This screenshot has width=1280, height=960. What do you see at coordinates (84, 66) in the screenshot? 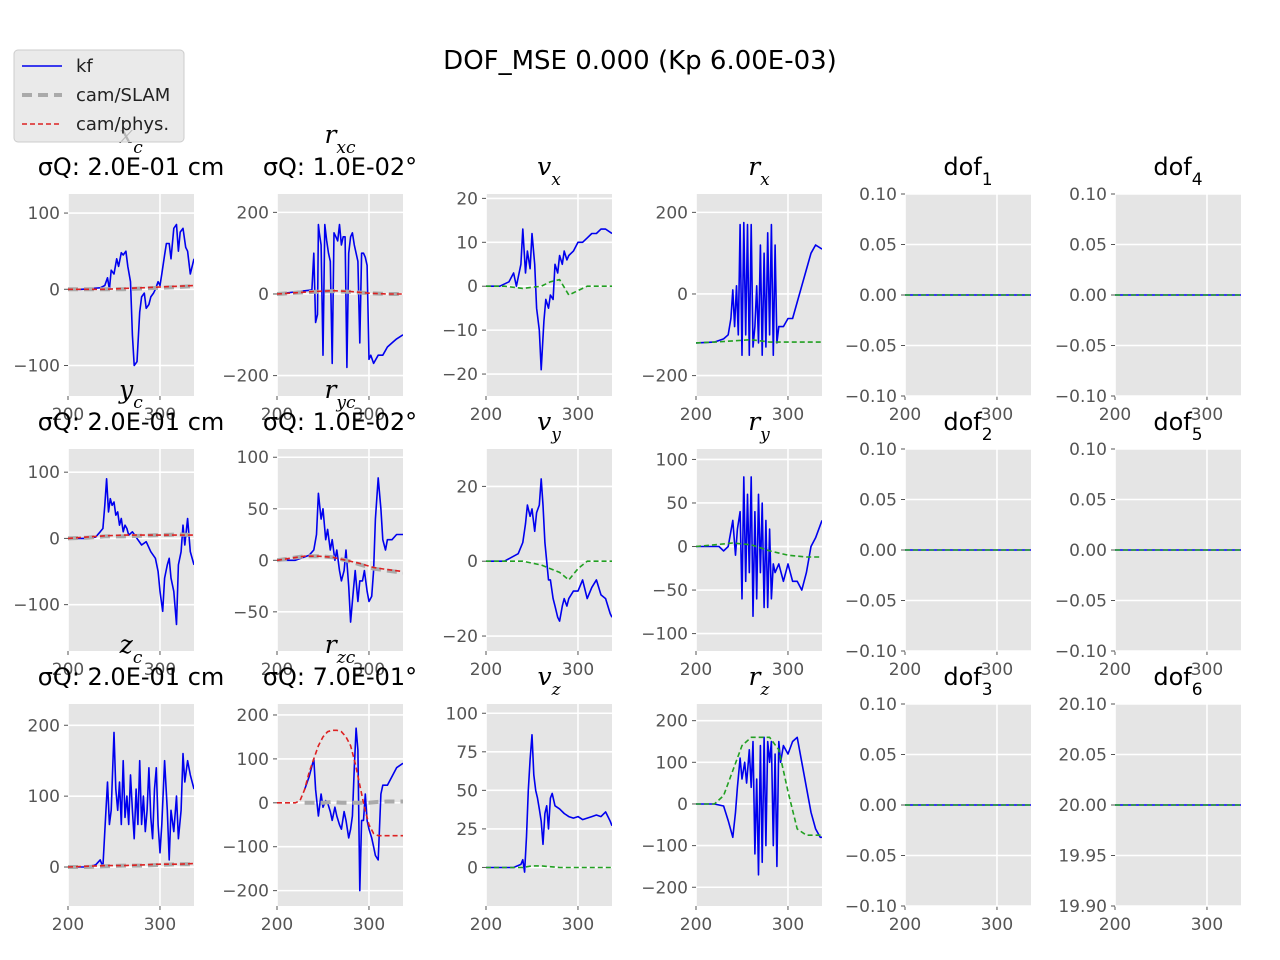
I see `legend-label: kf` at bounding box center [84, 66].